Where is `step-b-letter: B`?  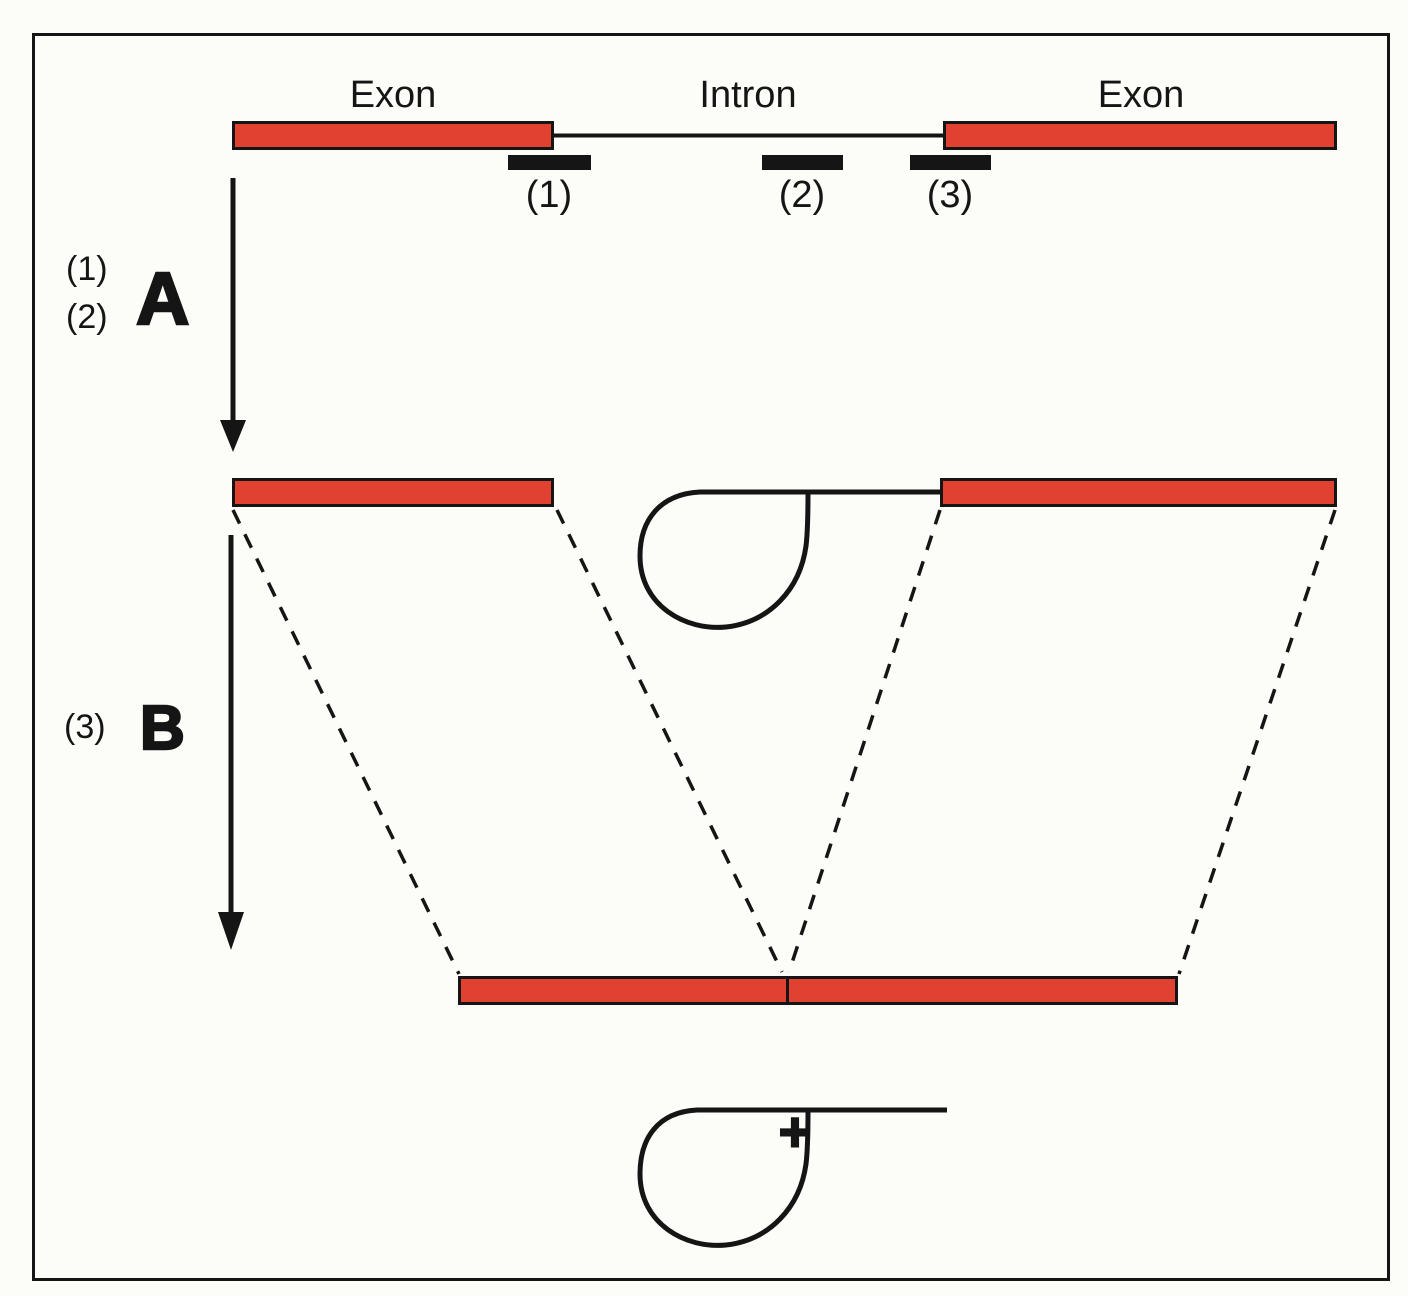 step-b-letter: B is located at coordinates (162, 728).